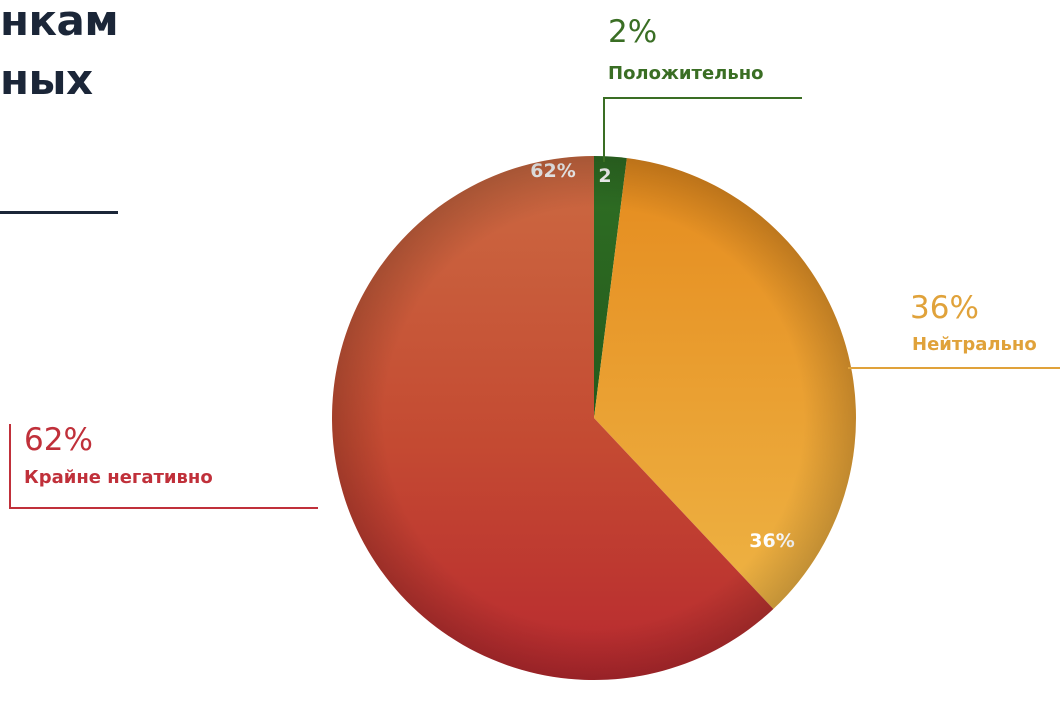 The width and height of the screenshot is (1060, 705). Describe the element at coordinates (944, 308) in the screenshot. I see `callout-percent-1: 36%` at that location.